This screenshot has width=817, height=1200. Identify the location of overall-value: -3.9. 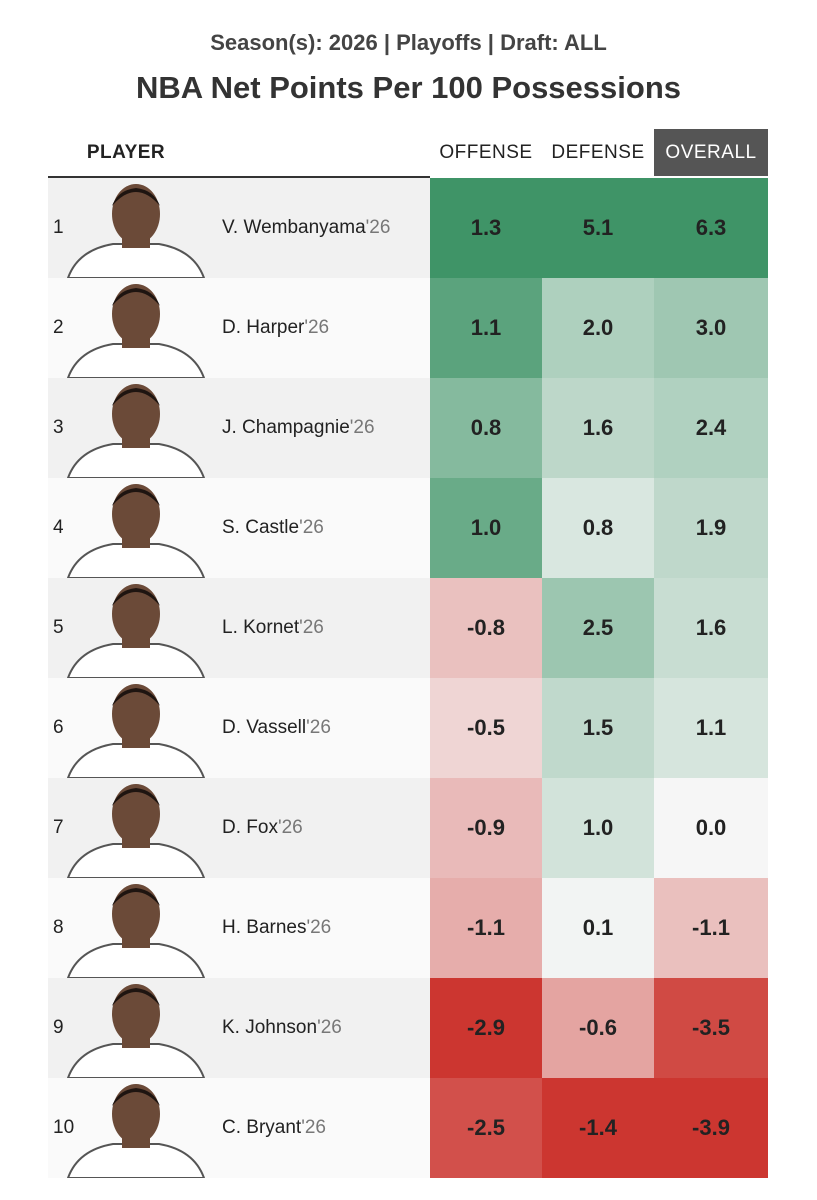
(711, 1128).